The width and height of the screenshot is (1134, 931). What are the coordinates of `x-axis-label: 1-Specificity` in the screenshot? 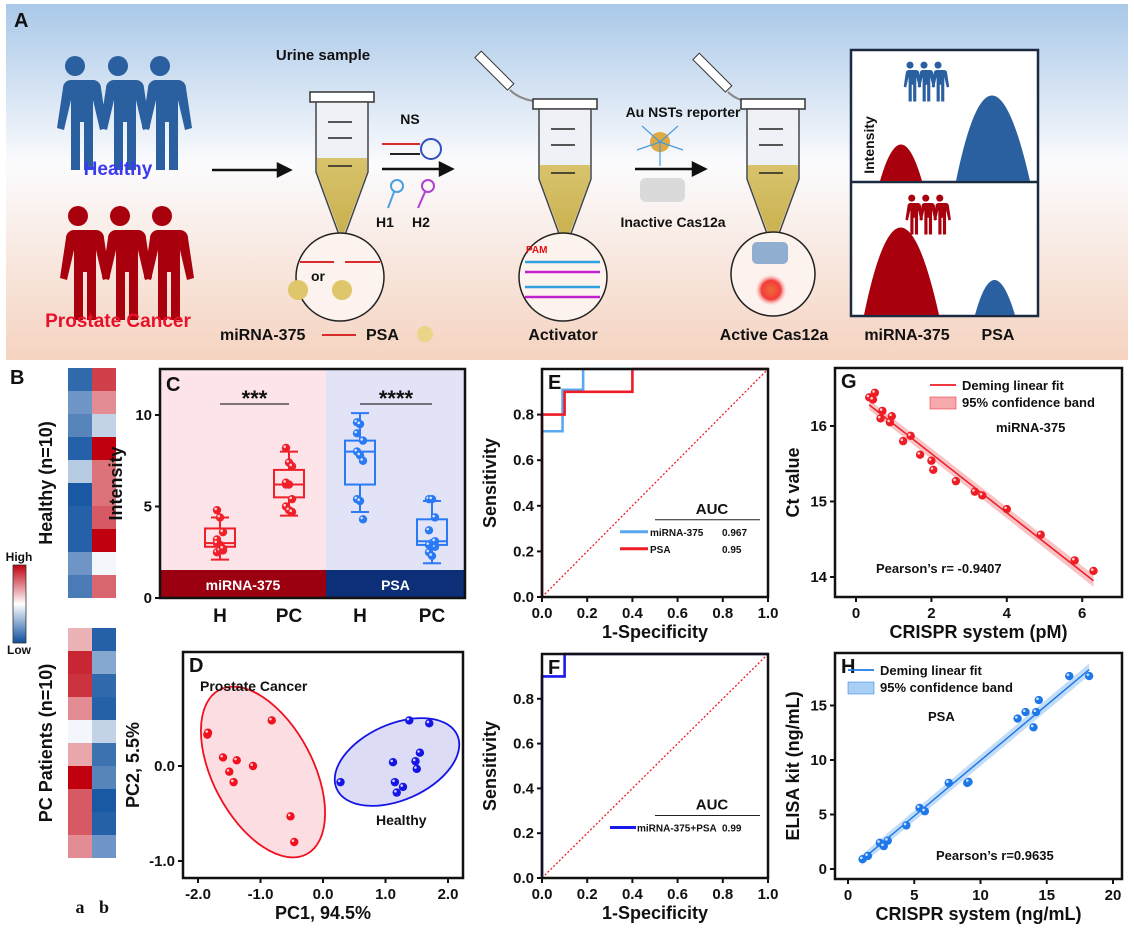 It's located at (655, 632).